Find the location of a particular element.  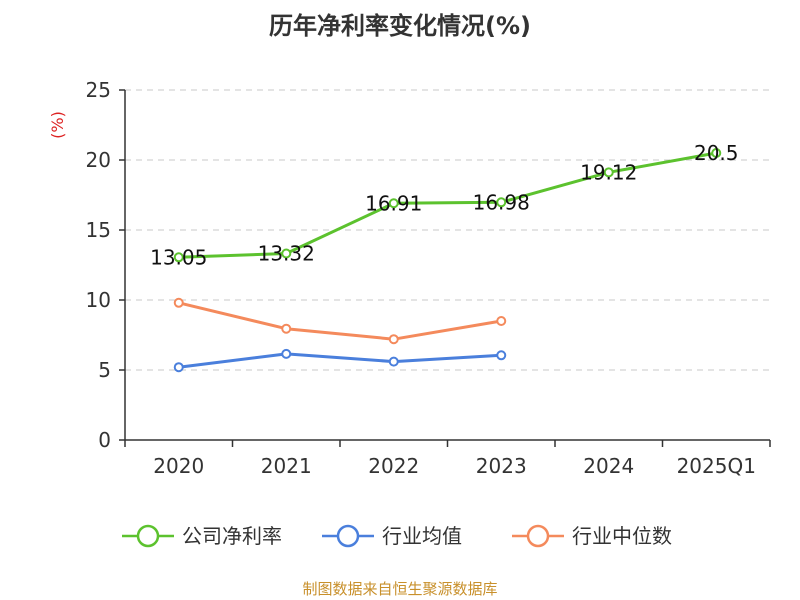

data-label: 20.5 is located at coordinates (716, 153).